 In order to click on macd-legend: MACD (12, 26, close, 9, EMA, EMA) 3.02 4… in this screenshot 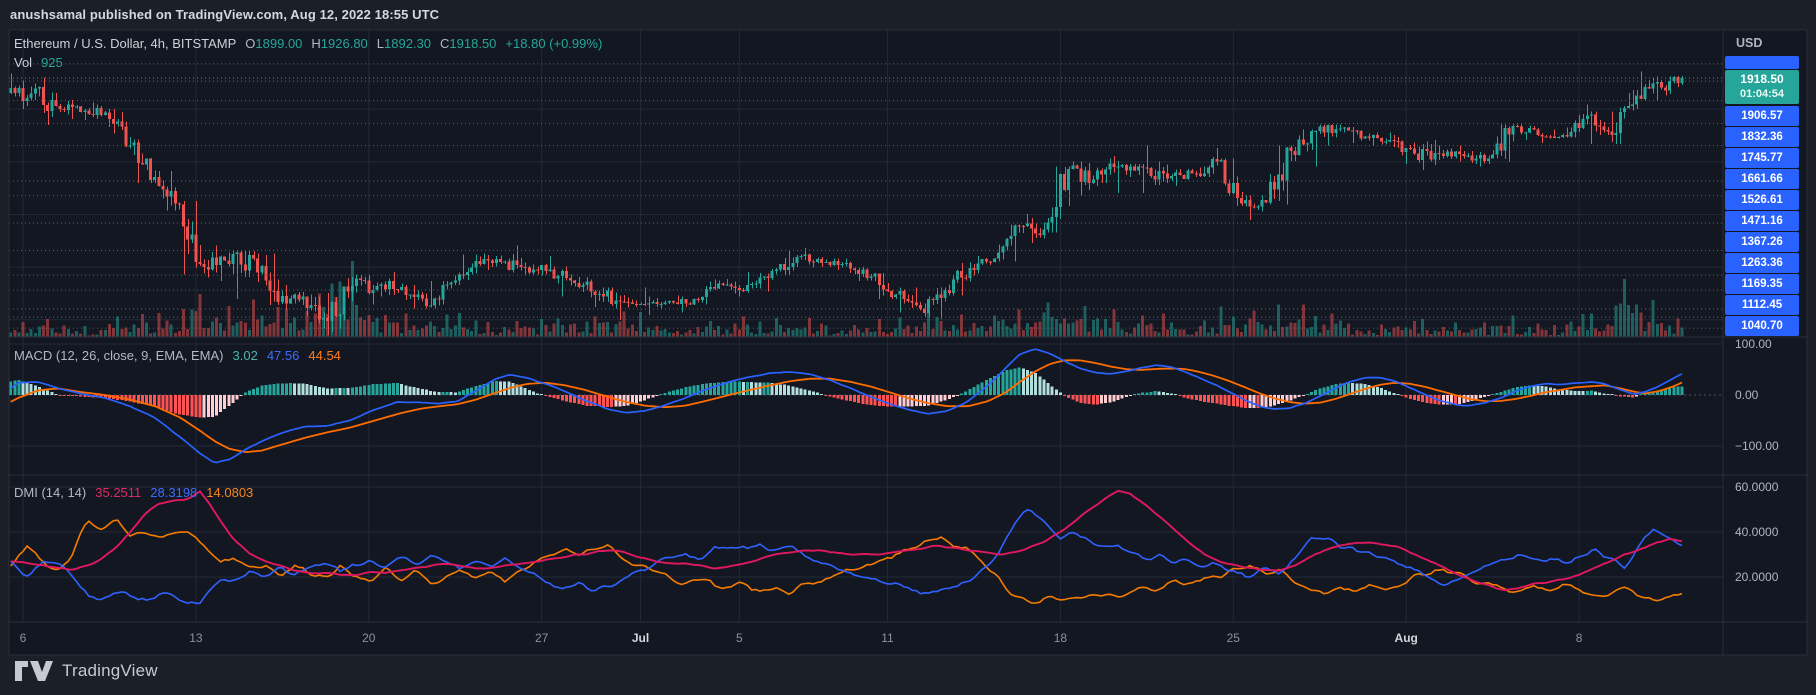, I will do `click(177, 355)`.